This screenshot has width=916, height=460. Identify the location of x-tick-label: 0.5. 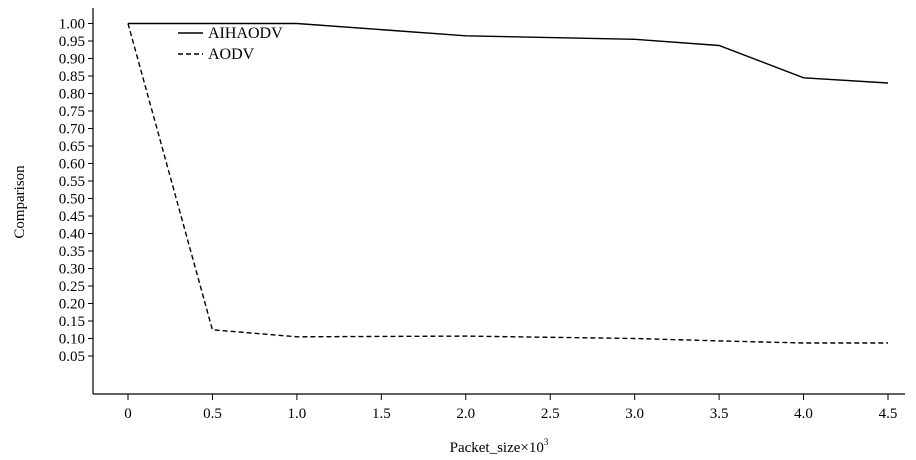
(212, 414).